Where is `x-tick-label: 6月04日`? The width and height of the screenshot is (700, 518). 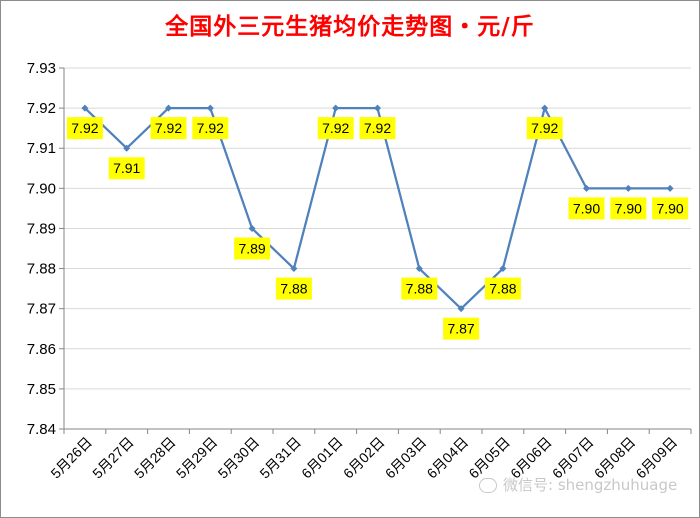 x-tick-label: 6月04日 is located at coordinates (448, 458).